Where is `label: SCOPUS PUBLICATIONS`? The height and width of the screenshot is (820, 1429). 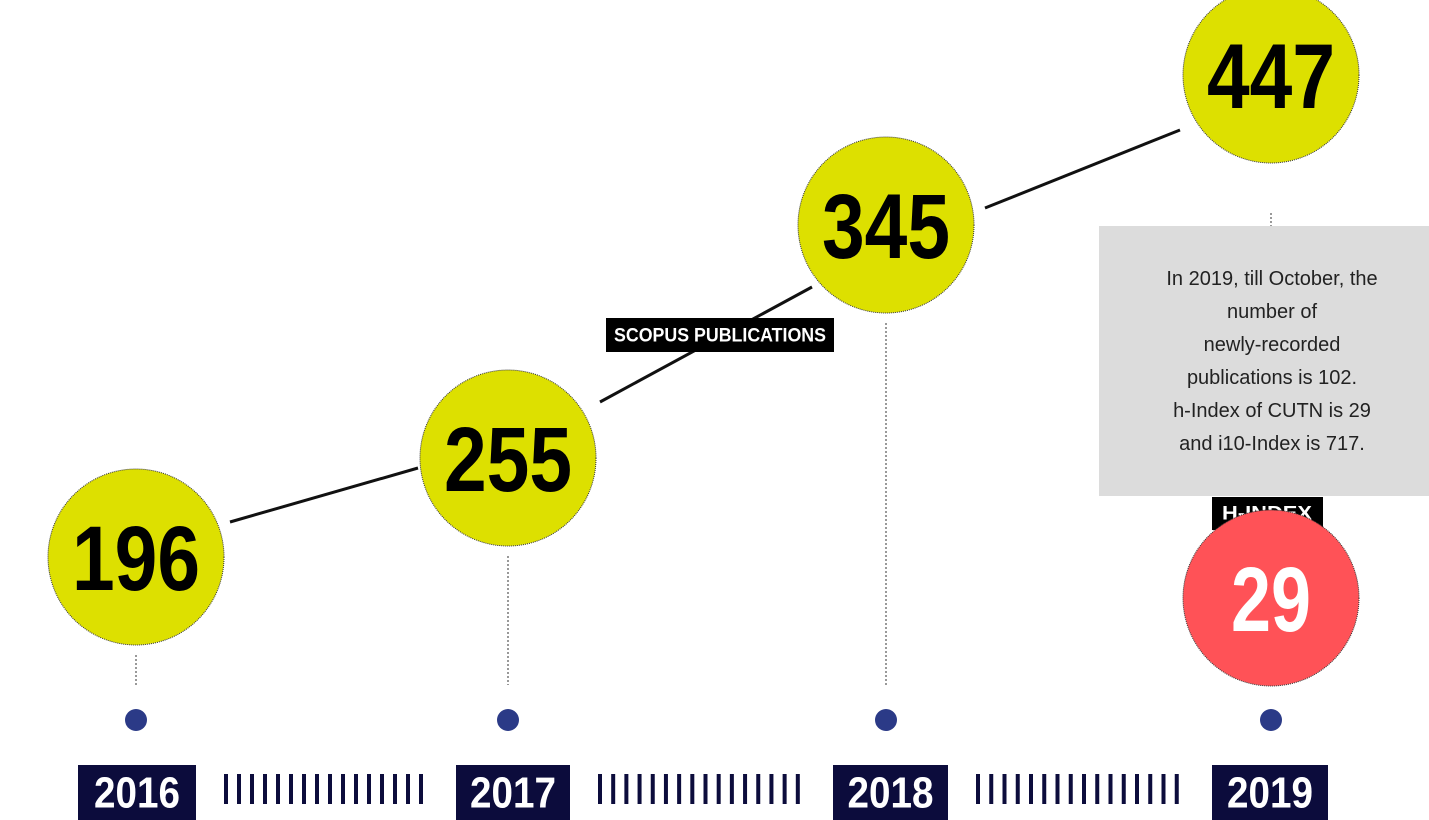 label: SCOPUS PUBLICATIONS is located at coordinates (720, 336).